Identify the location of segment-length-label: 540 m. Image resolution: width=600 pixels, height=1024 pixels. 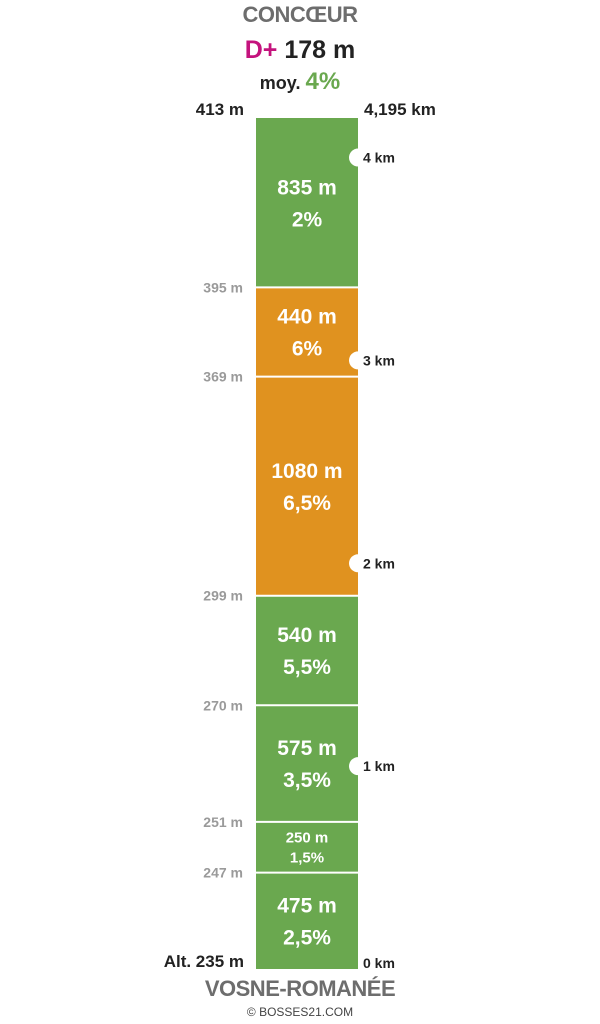
(307, 635).